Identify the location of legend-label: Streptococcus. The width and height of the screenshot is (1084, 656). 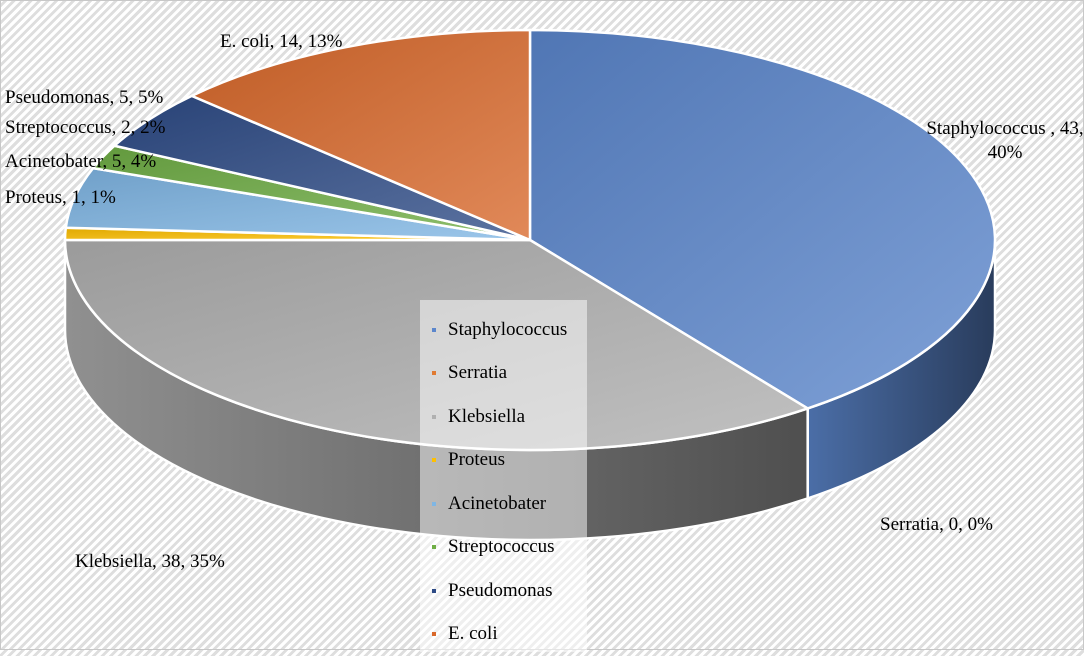
(501, 547).